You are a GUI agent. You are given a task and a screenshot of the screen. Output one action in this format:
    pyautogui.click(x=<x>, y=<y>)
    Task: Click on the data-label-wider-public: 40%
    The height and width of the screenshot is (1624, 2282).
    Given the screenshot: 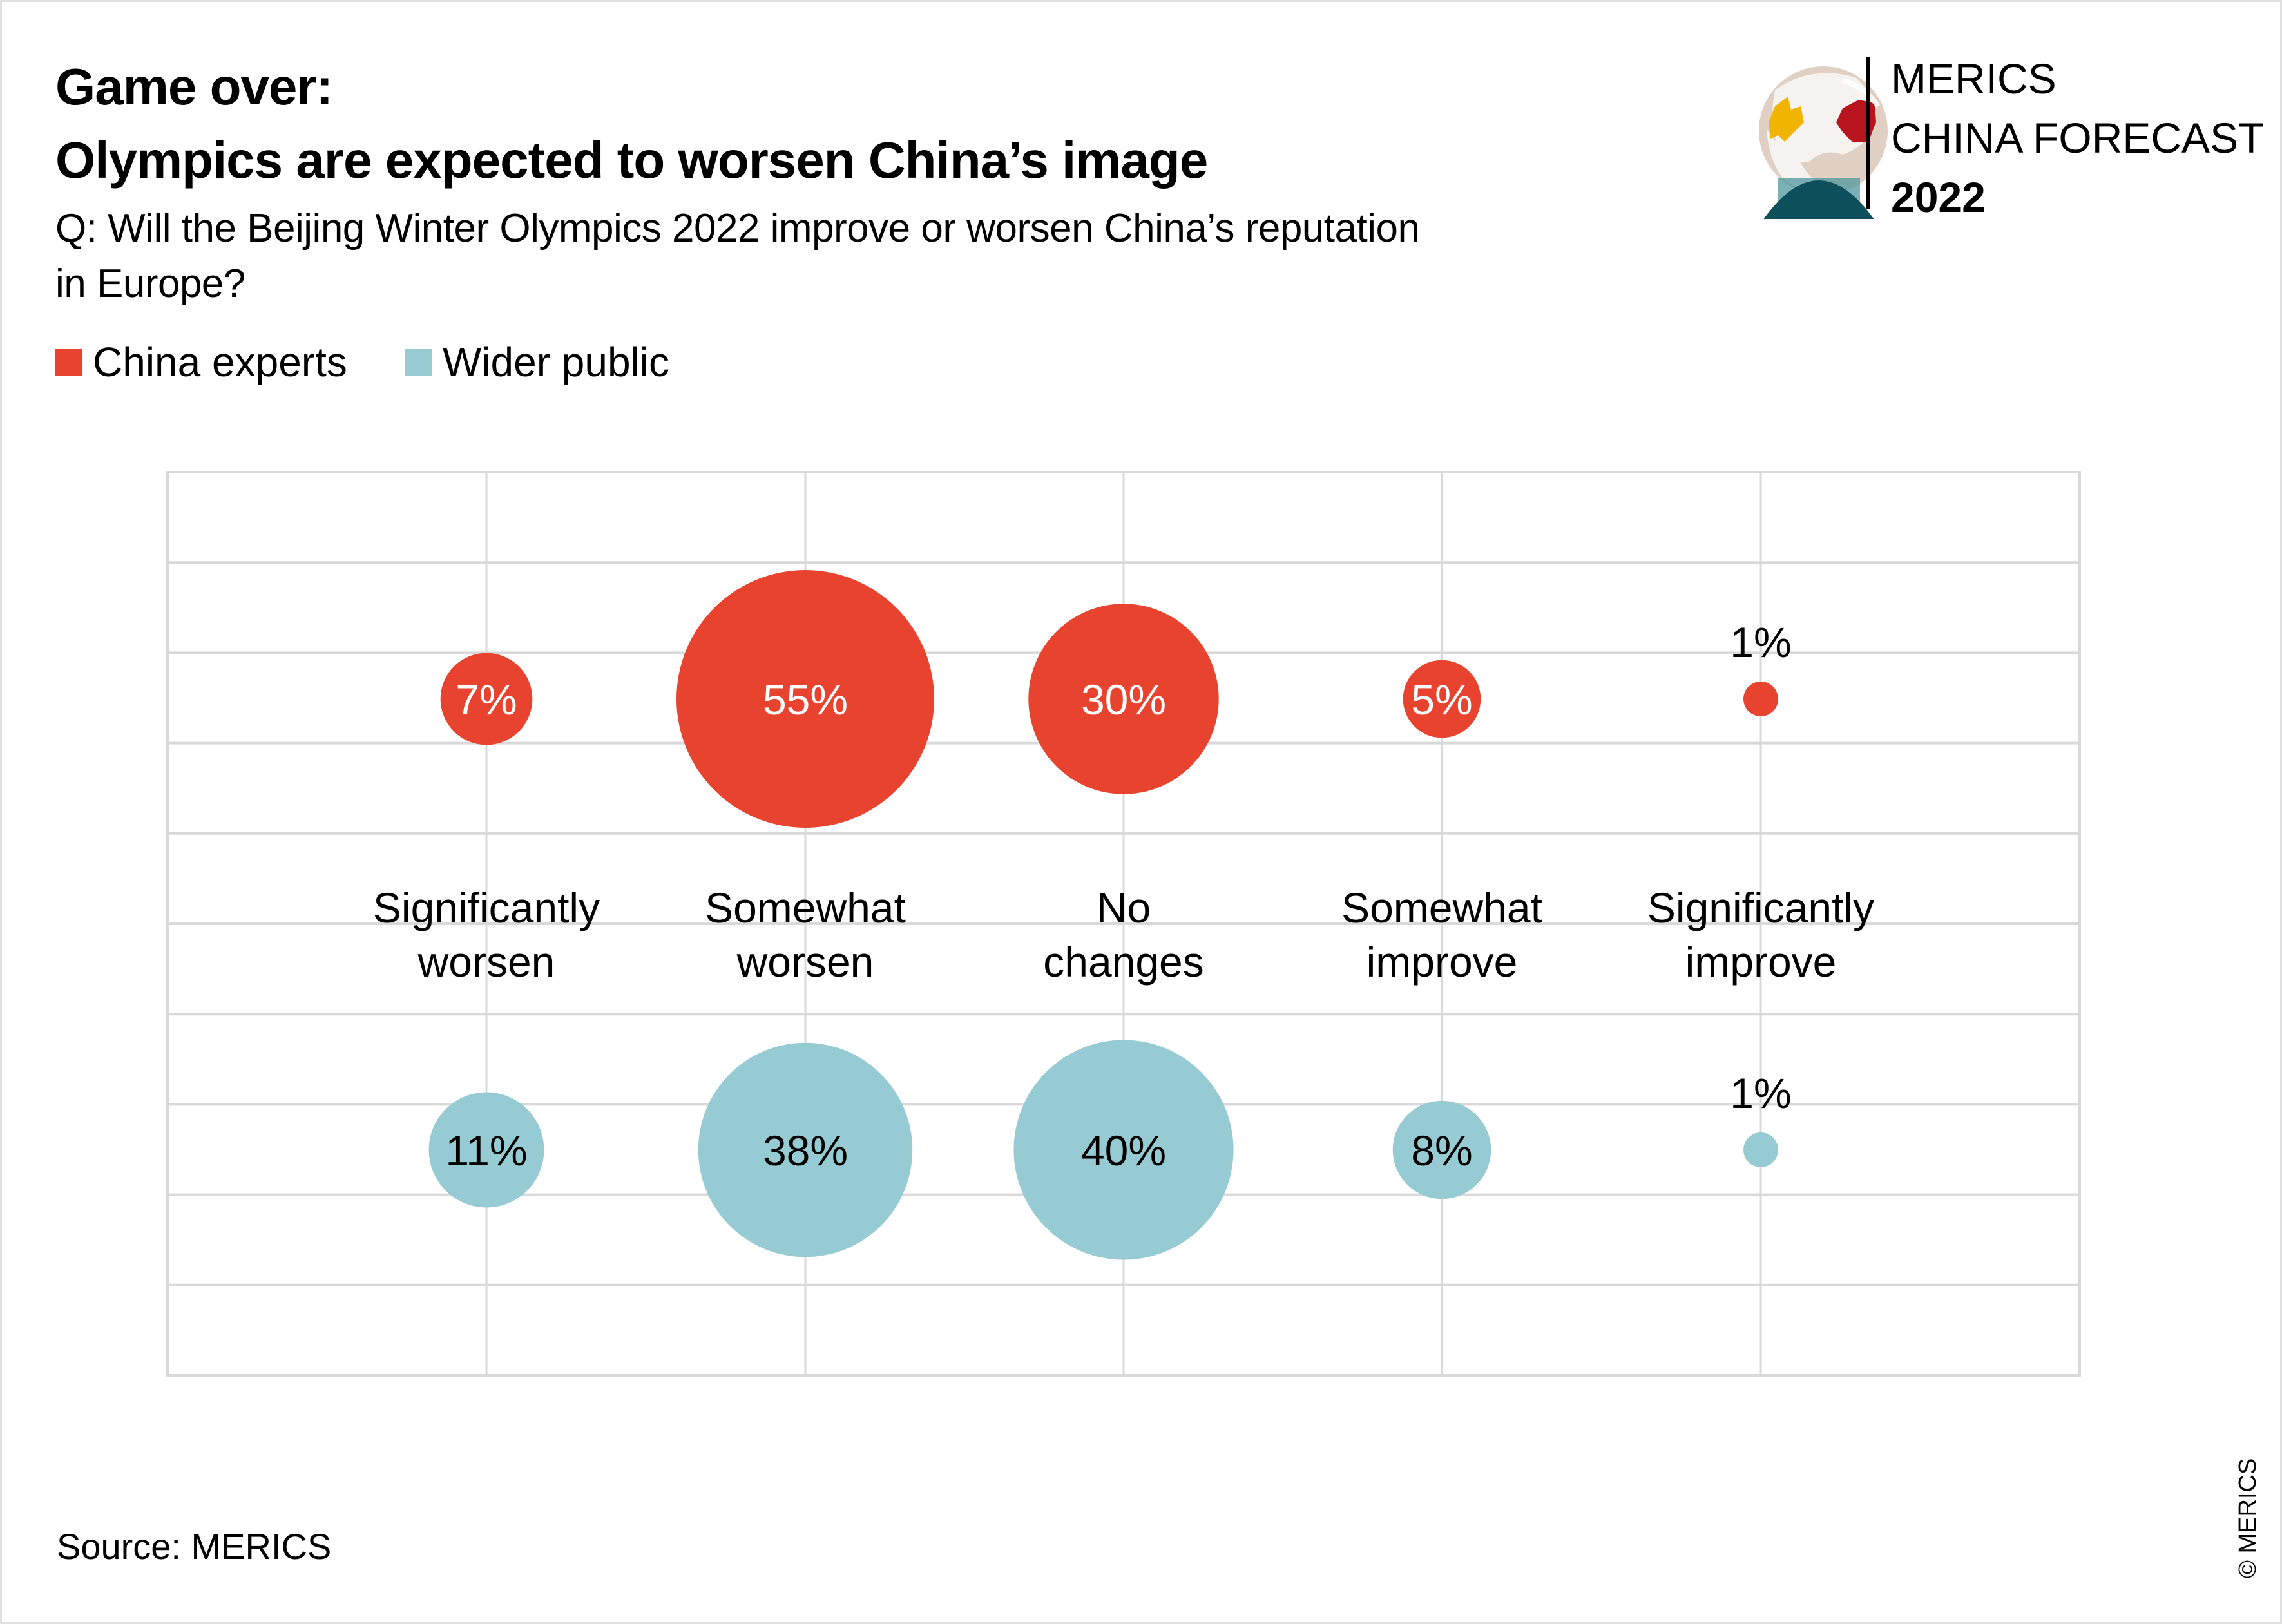 What is the action you would take?
    pyautogui.click(x=1123, y=1150)
    